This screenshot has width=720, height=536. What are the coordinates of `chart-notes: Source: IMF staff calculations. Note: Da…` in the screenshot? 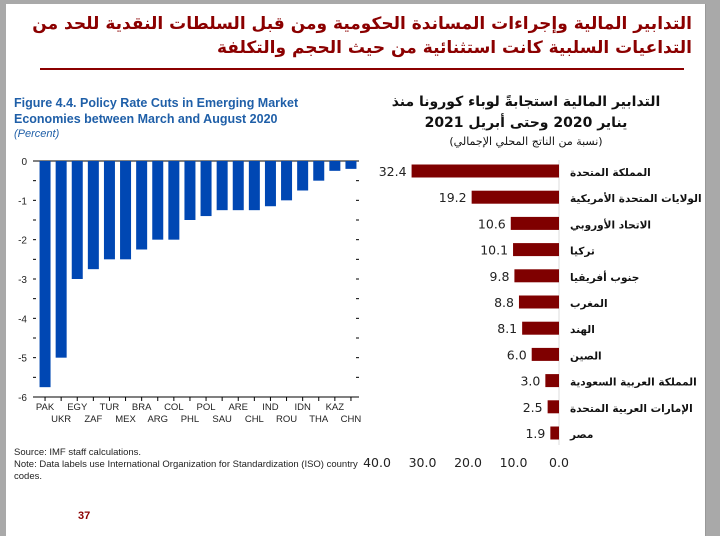 It's located at (189, 465).